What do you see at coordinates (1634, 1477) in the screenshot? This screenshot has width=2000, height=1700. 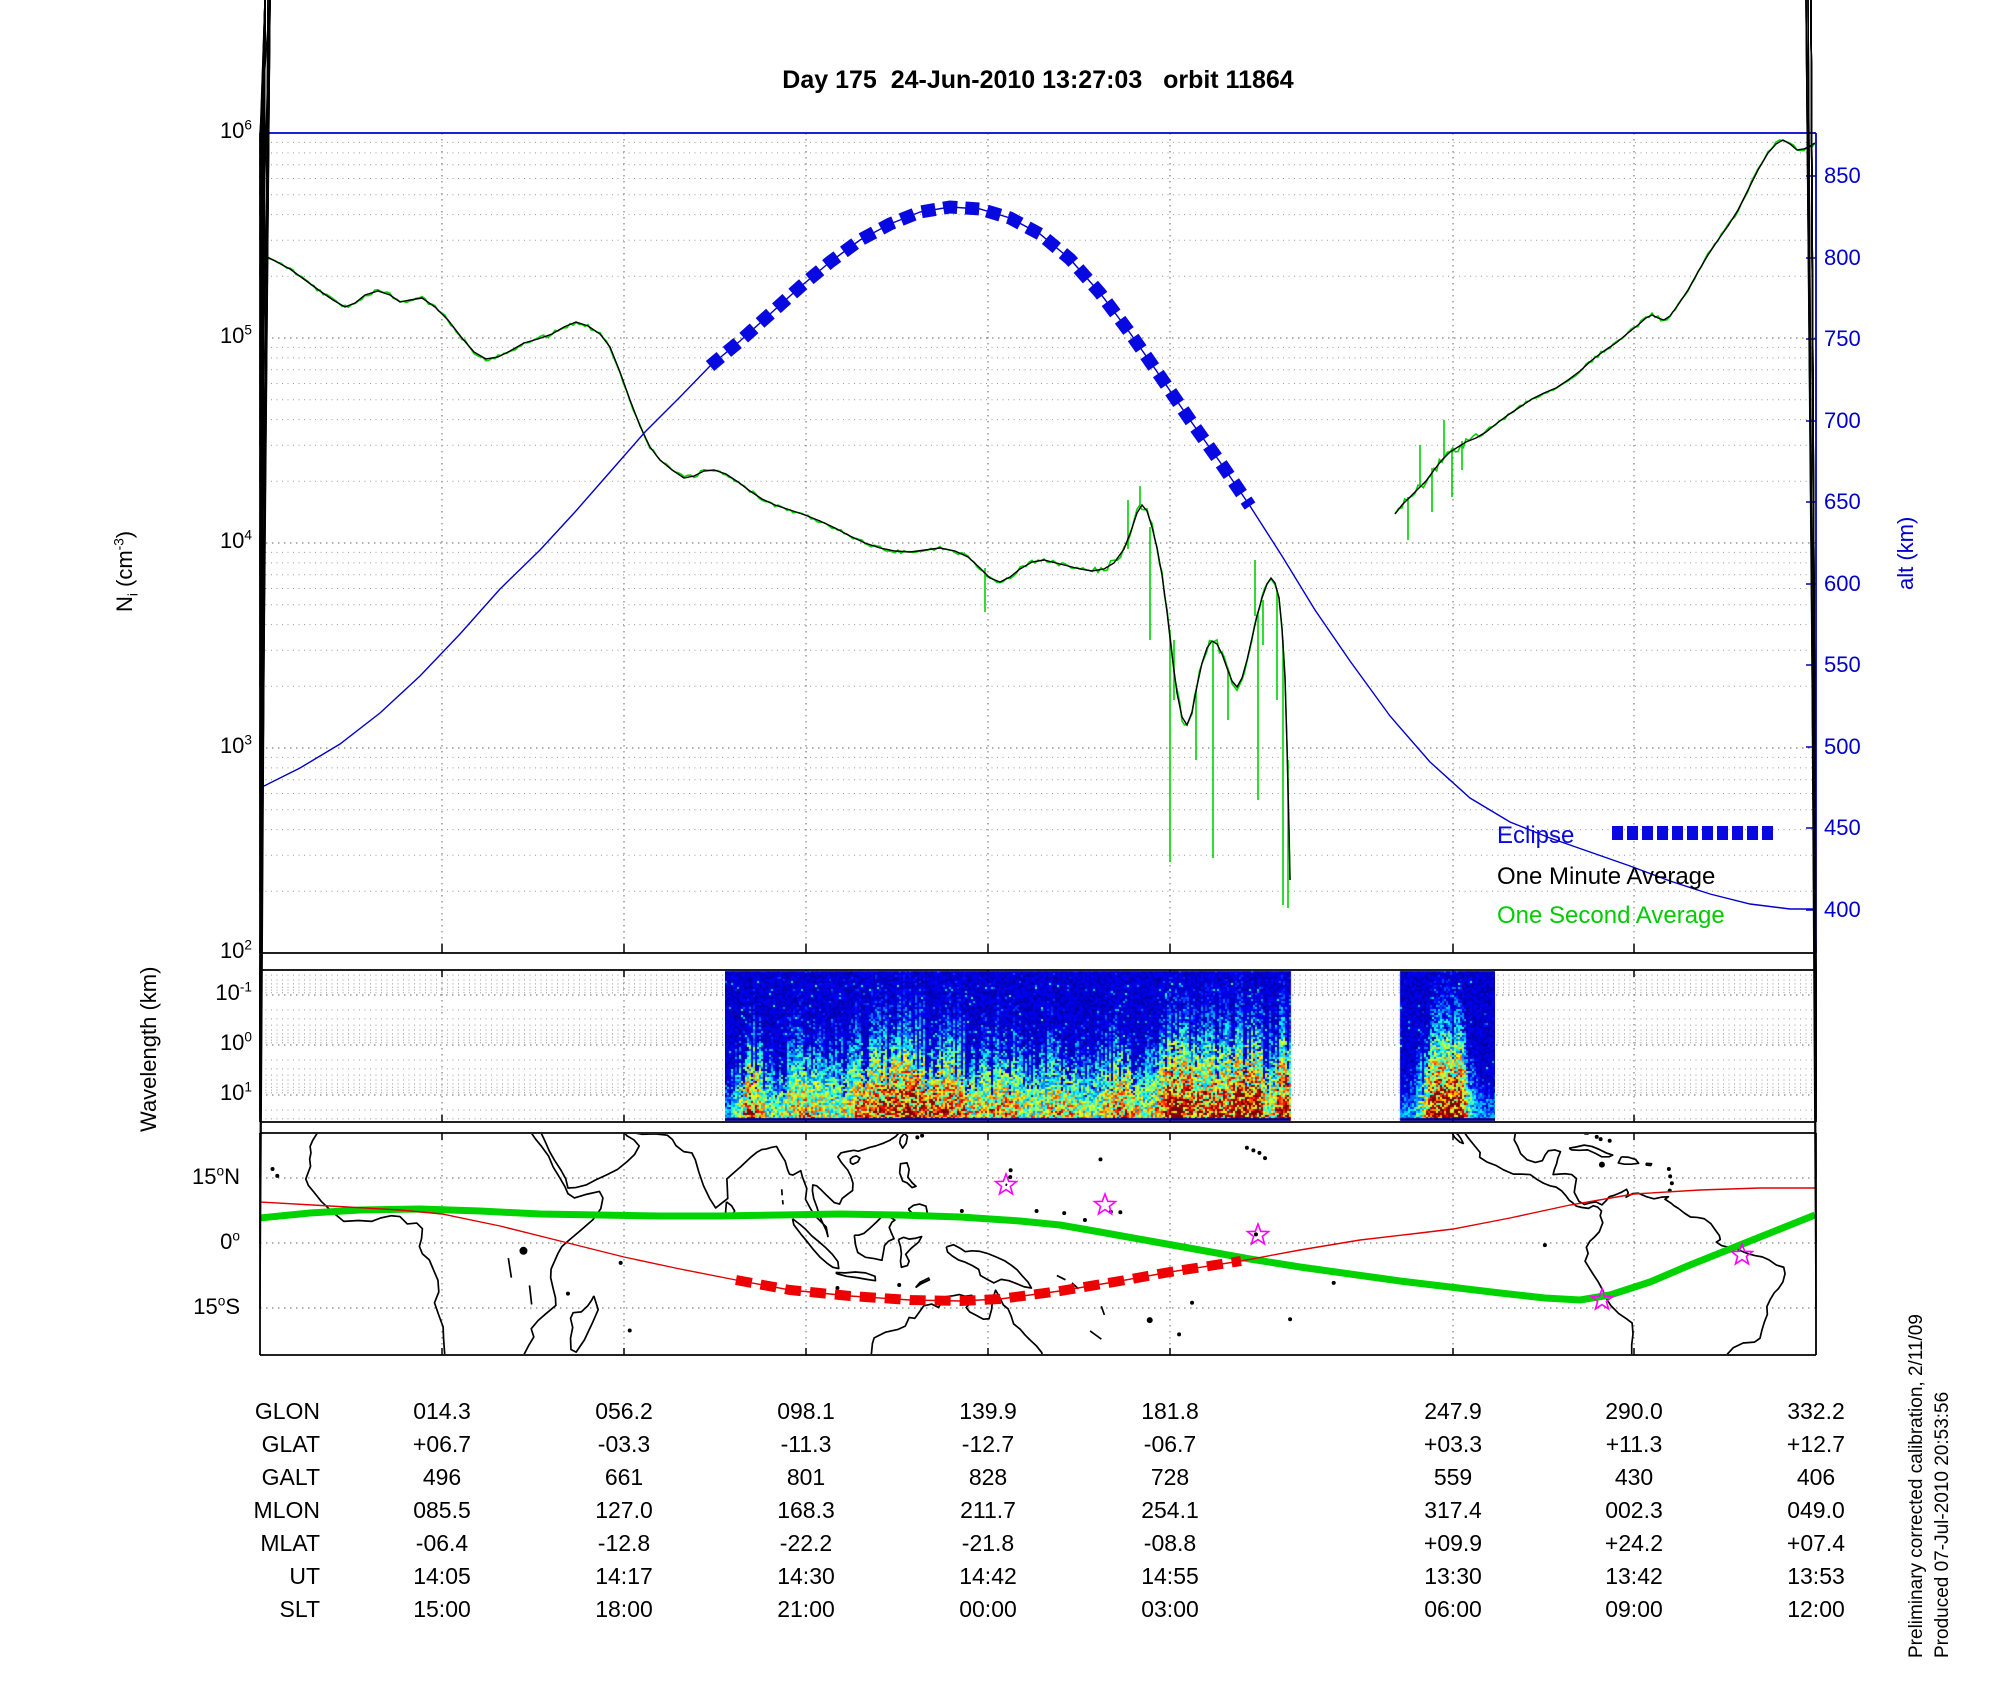 I see `table-cell: 430` at bounding box center [1634, 1477].